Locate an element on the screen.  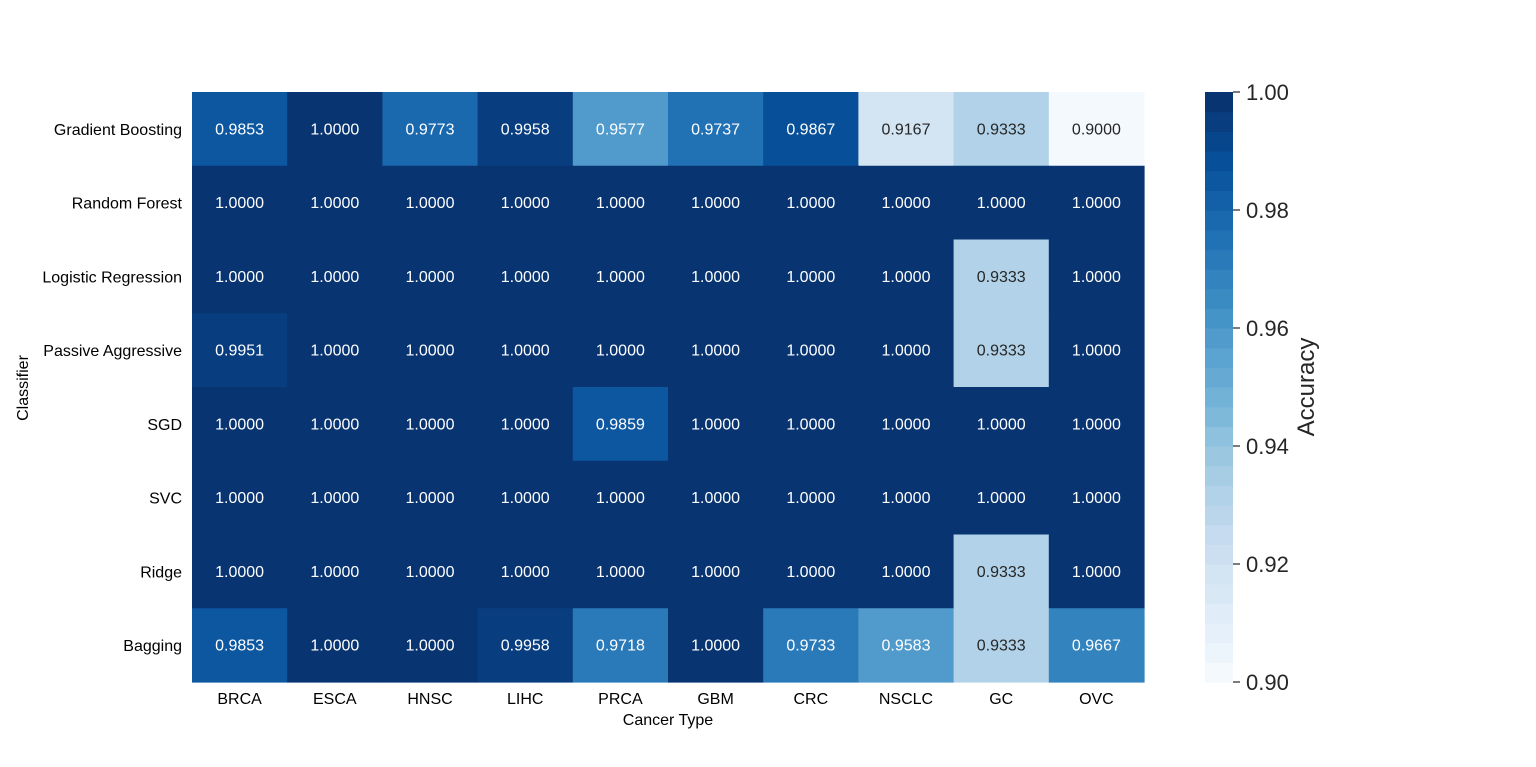
colorbar-tick-label: 0.90 is located at coordinates (1267, 682).